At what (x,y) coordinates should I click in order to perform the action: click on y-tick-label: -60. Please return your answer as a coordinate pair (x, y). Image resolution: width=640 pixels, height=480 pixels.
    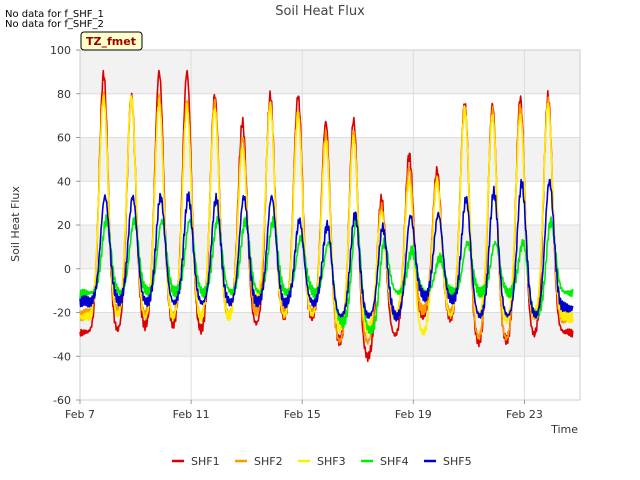
    Looking at the image, I should click on (62, 400).